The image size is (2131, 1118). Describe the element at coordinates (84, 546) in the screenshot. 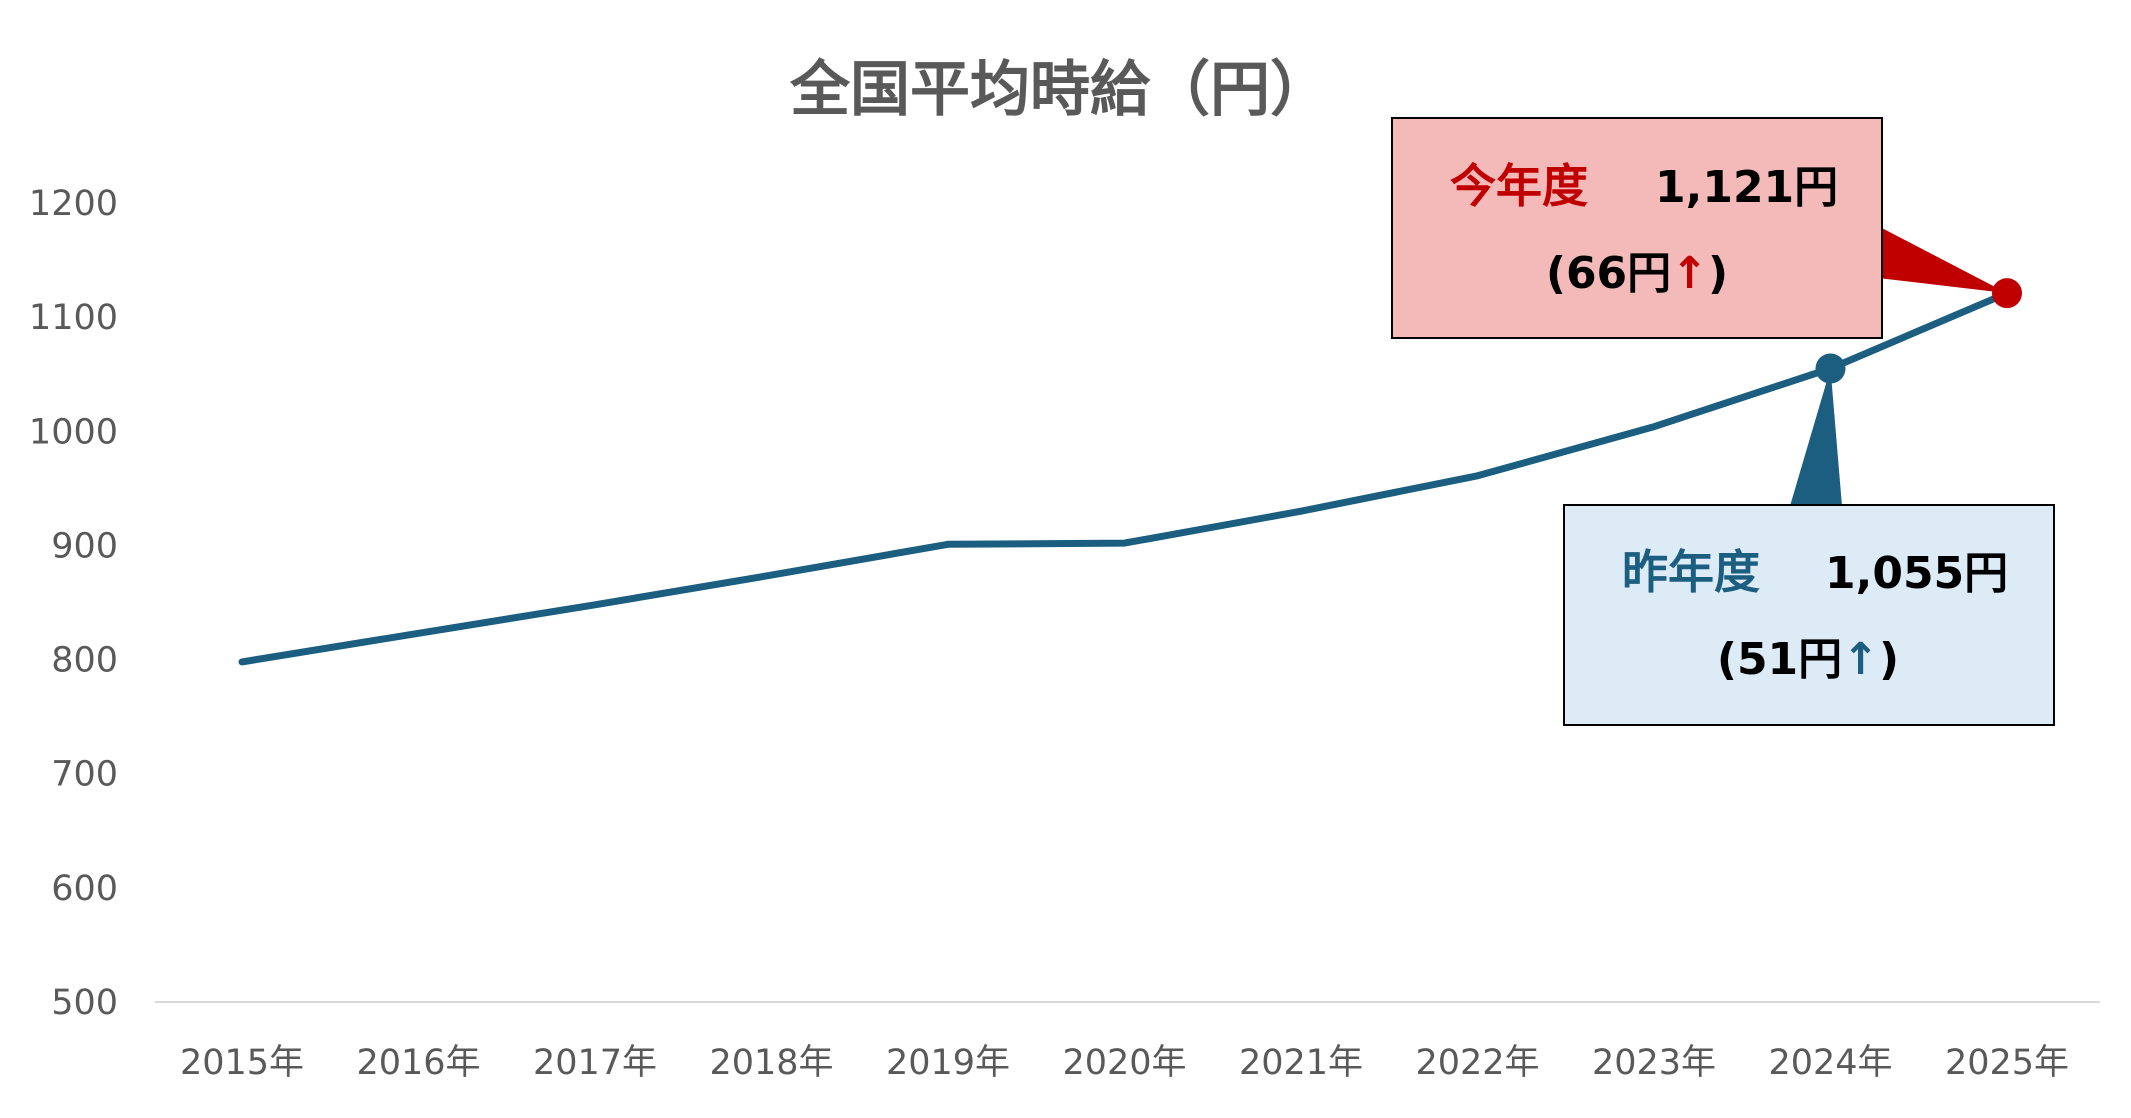

I see `y-tick-label: 900` at that location.